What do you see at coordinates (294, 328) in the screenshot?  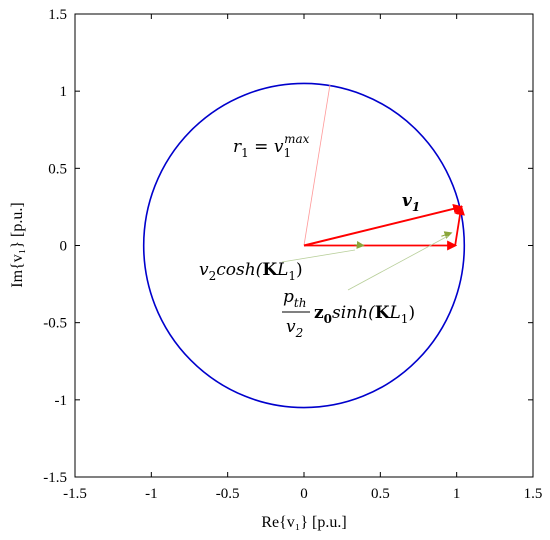 I see `svg-text: v2` at bounding box center [294, 328].